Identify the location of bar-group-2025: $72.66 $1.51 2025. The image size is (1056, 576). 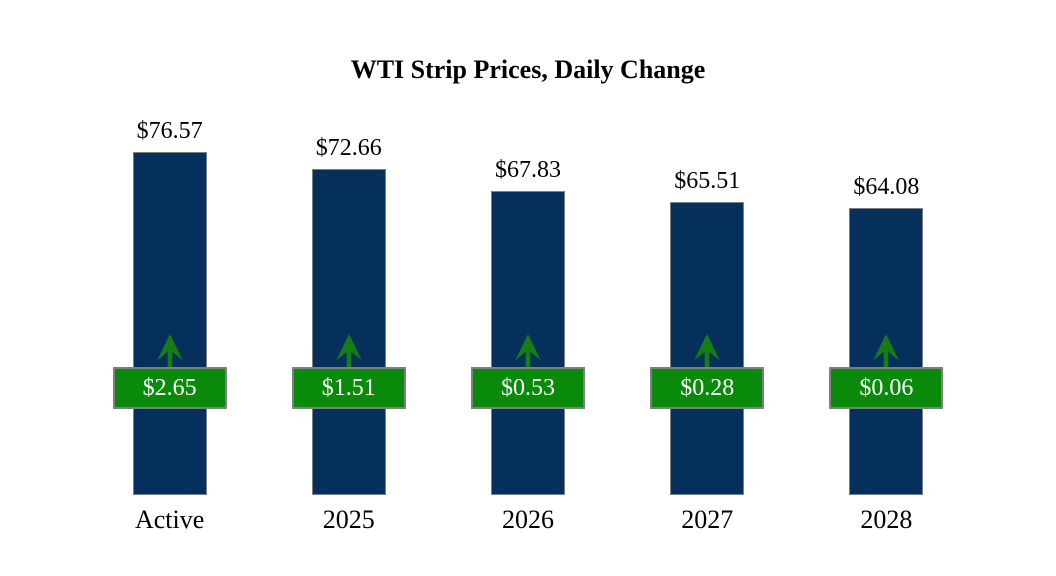
(348, 314).